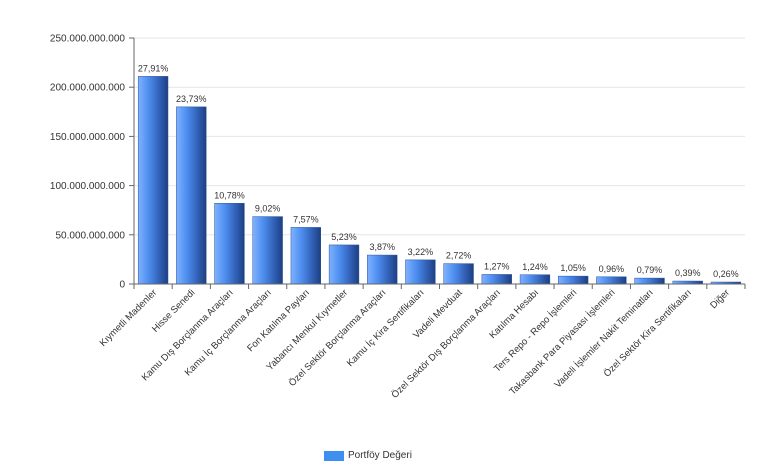  What do you see at coordinates (612, 269) in the screenshot?
I see `data-label: 0,96%` at bounding box center [612, 269].